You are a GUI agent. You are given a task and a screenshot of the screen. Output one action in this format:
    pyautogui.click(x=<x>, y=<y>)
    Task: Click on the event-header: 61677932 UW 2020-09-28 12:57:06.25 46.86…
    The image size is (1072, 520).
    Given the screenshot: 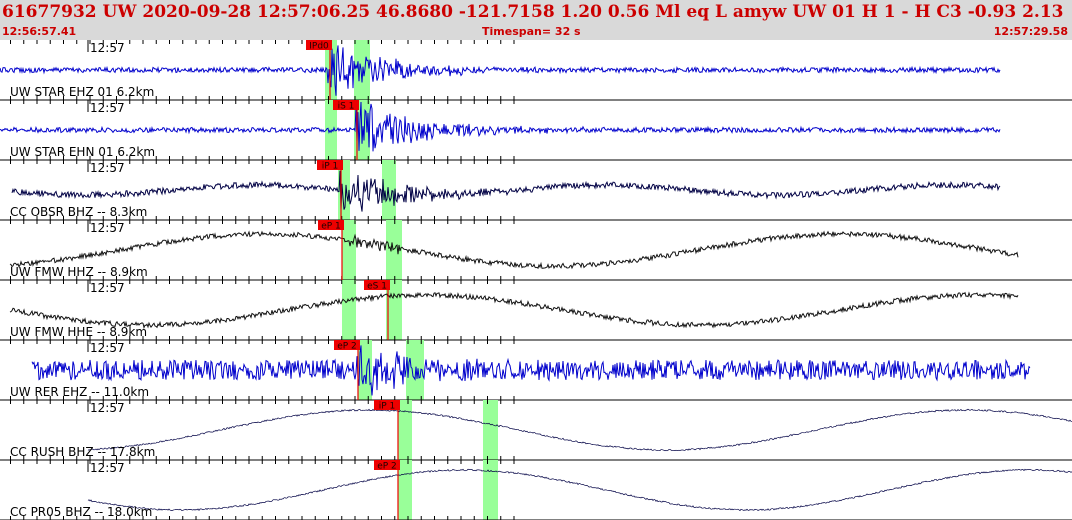 What is the action you would take?
    pyautogui.click(x=536, y=20)
    